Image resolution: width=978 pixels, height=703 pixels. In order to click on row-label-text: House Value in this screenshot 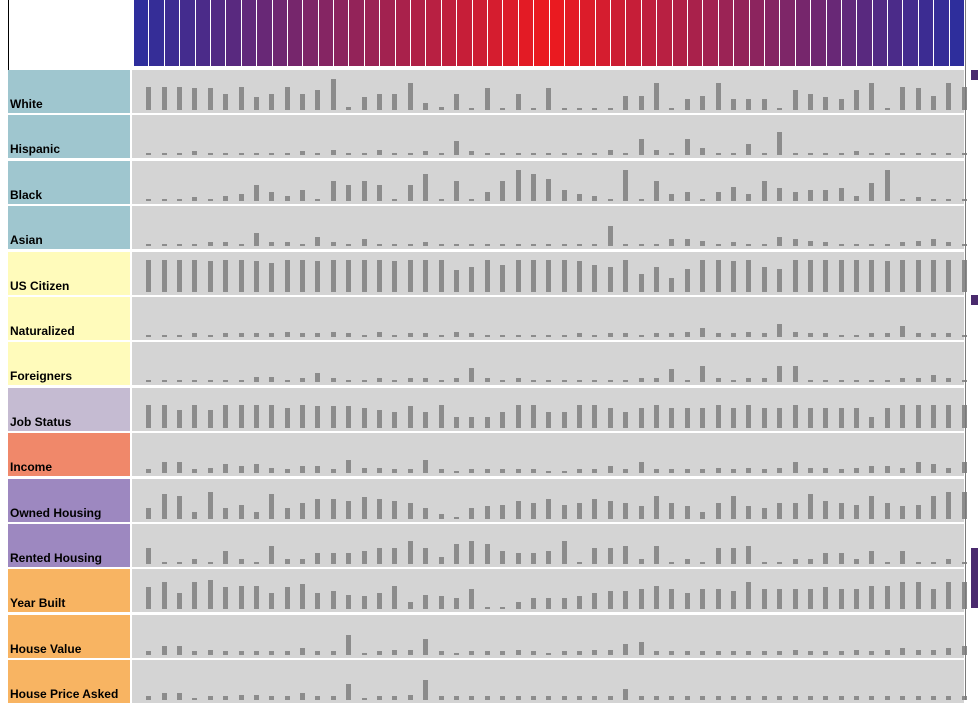, I will do `click(46, 648)`.